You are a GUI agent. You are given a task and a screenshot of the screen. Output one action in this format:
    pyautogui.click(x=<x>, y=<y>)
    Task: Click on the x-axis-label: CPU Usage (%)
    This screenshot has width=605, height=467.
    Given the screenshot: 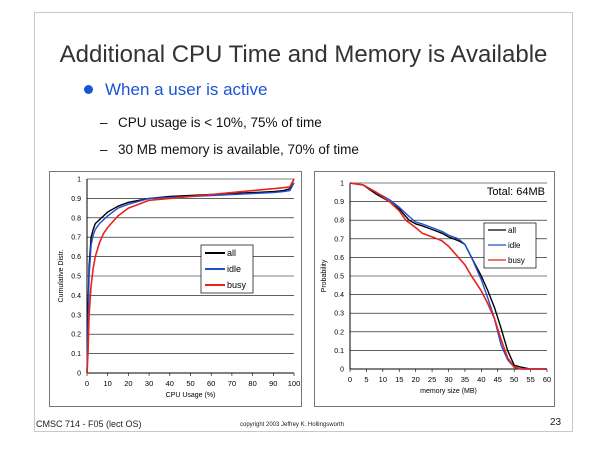 What is the action you would take?
    pyautogui.click(x=191, y=395)
    